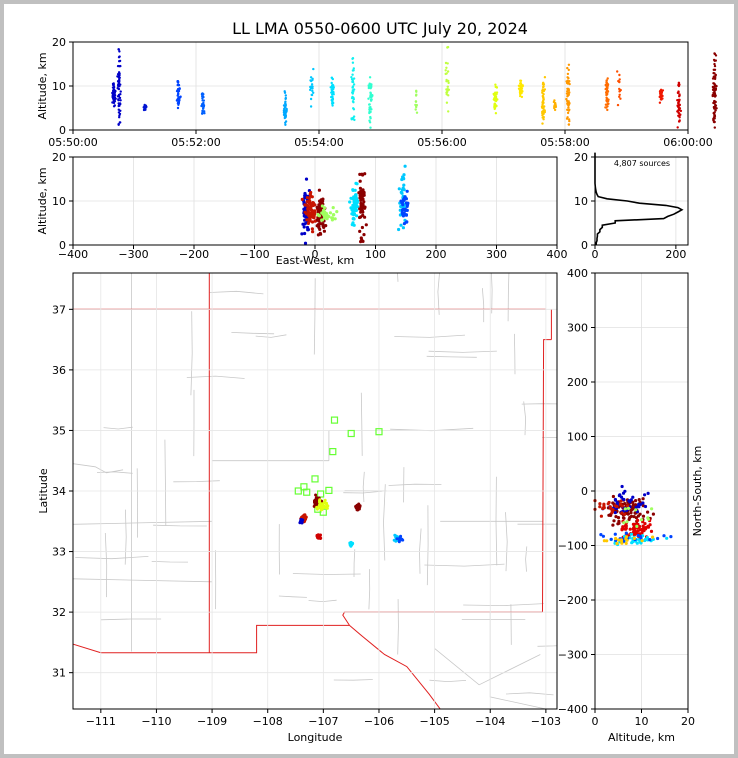  I want to click on x-tick-label: 20, so click(688, 721).